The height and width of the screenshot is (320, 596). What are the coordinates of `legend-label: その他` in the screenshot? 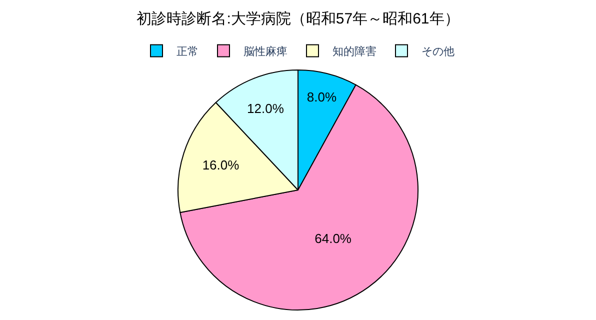 It's located at (438, 52).